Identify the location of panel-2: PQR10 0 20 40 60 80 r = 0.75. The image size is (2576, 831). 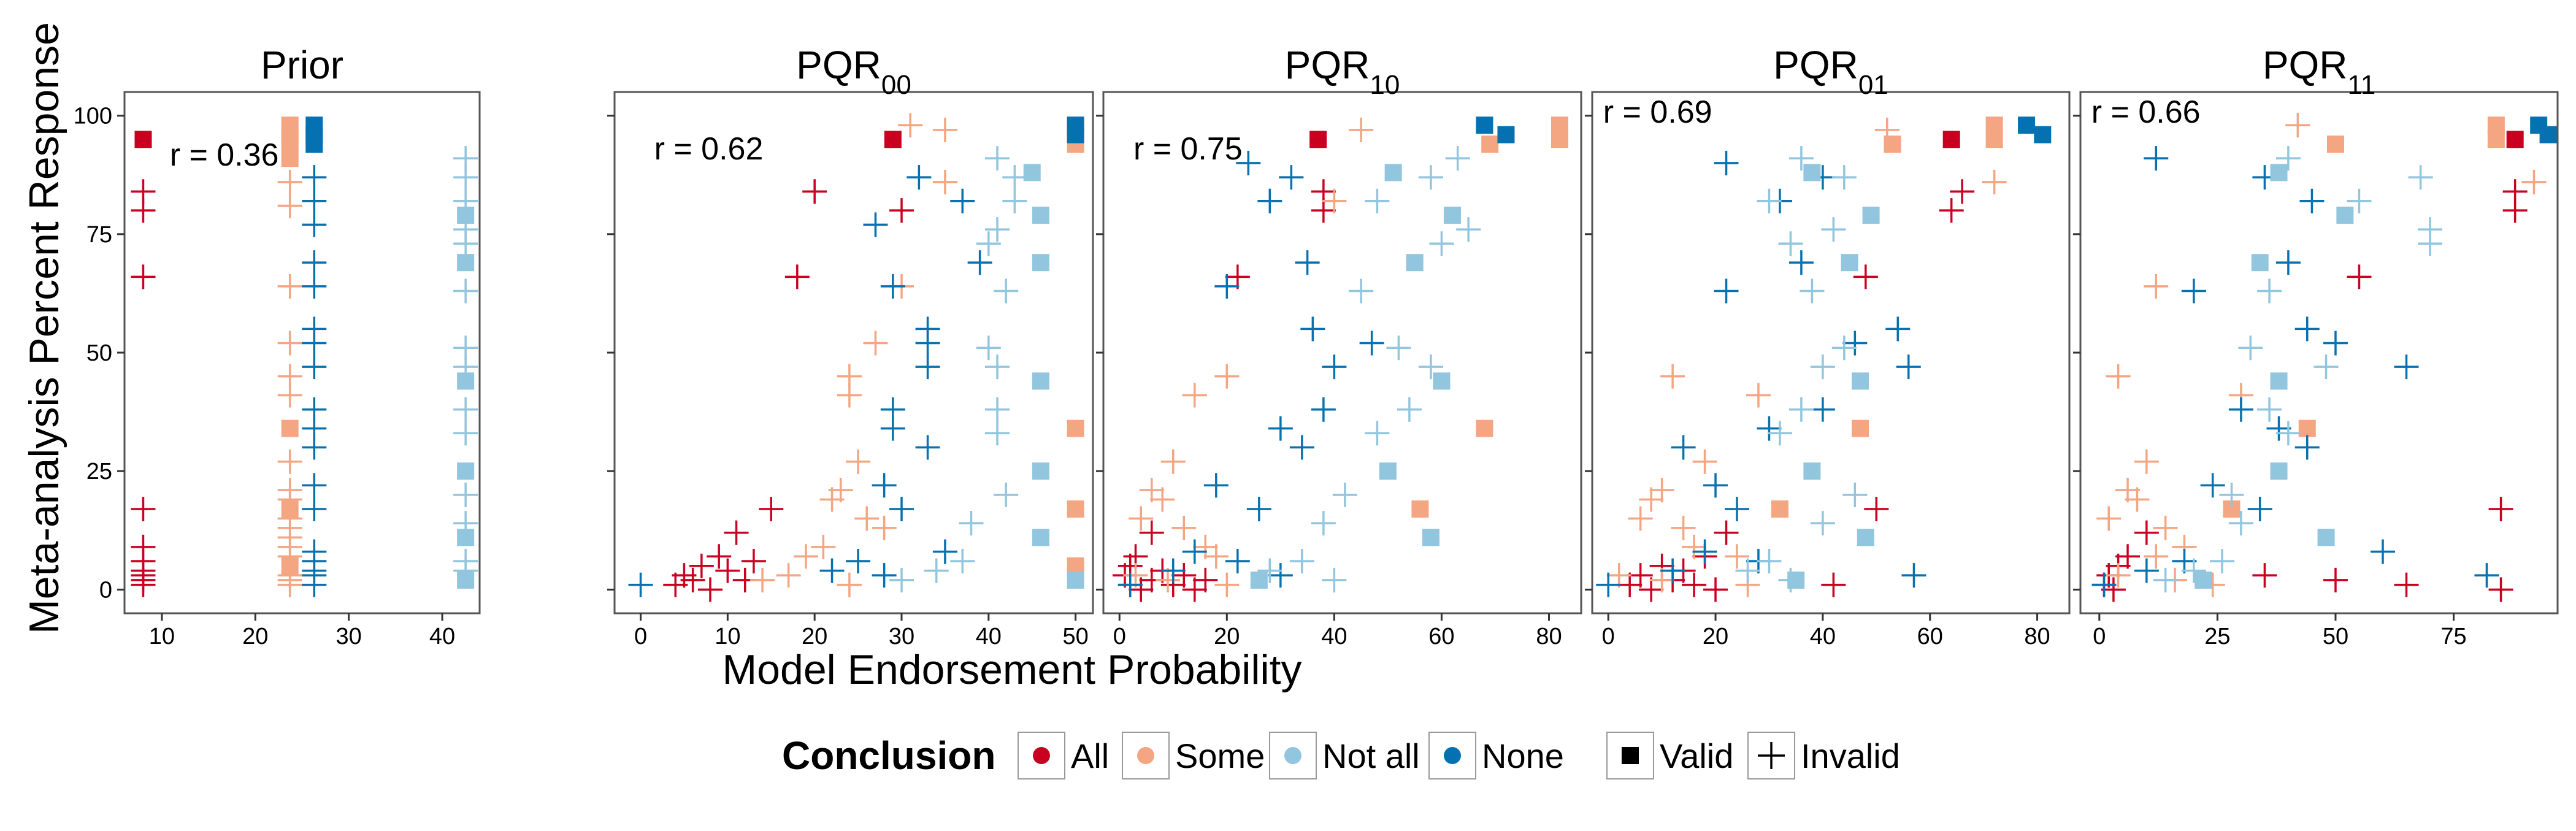
(1339, 346).